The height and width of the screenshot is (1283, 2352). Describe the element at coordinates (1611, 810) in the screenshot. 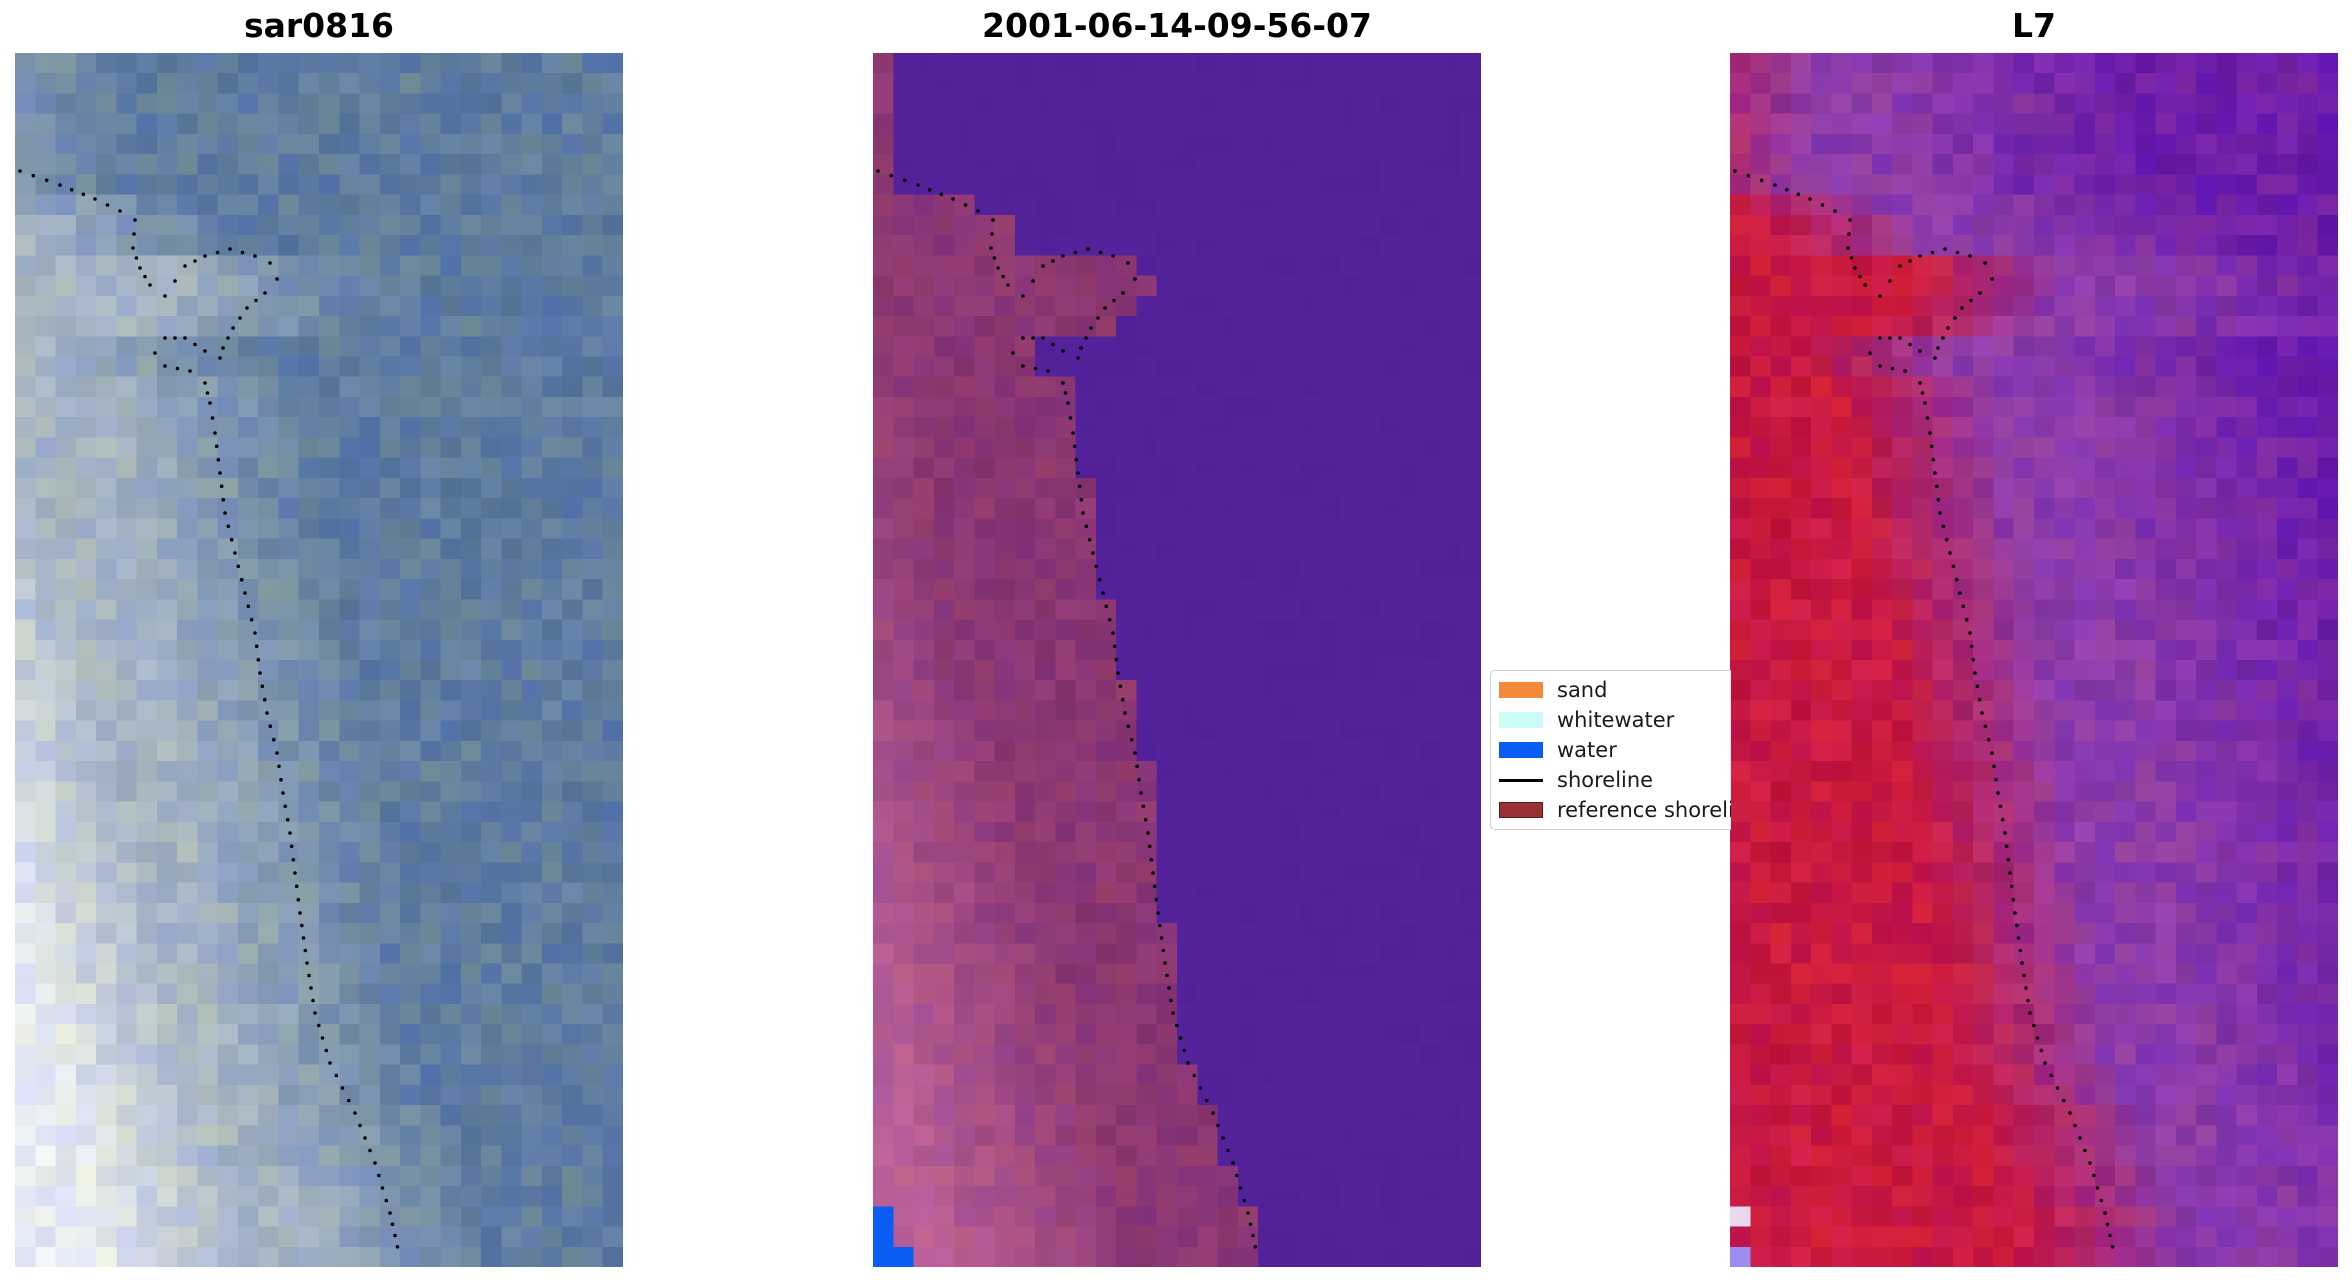

I see `legend-item-reference-shoreline: reference shoreline` at that location.